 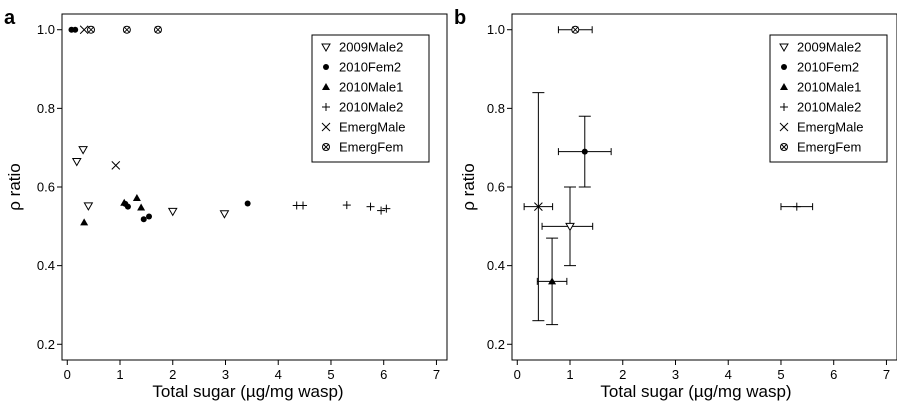 What do you see at coordinates (370, 98) in the screenshot?
I see `legend-box-a` at bounding box center [370, 98].